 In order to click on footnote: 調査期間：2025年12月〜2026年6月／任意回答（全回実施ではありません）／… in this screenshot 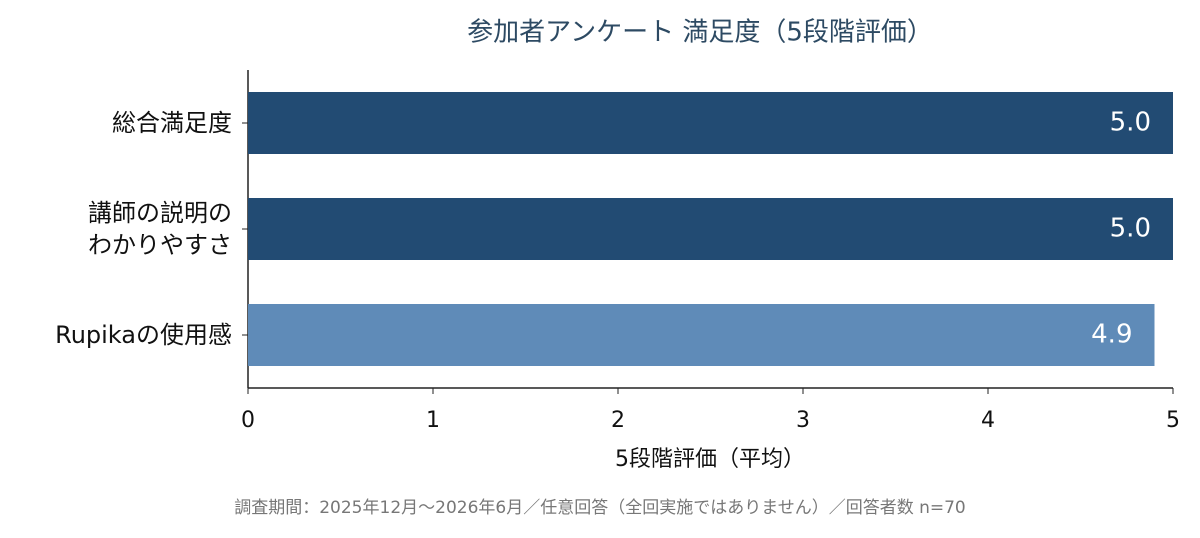, I will do `click(600, 508)`.